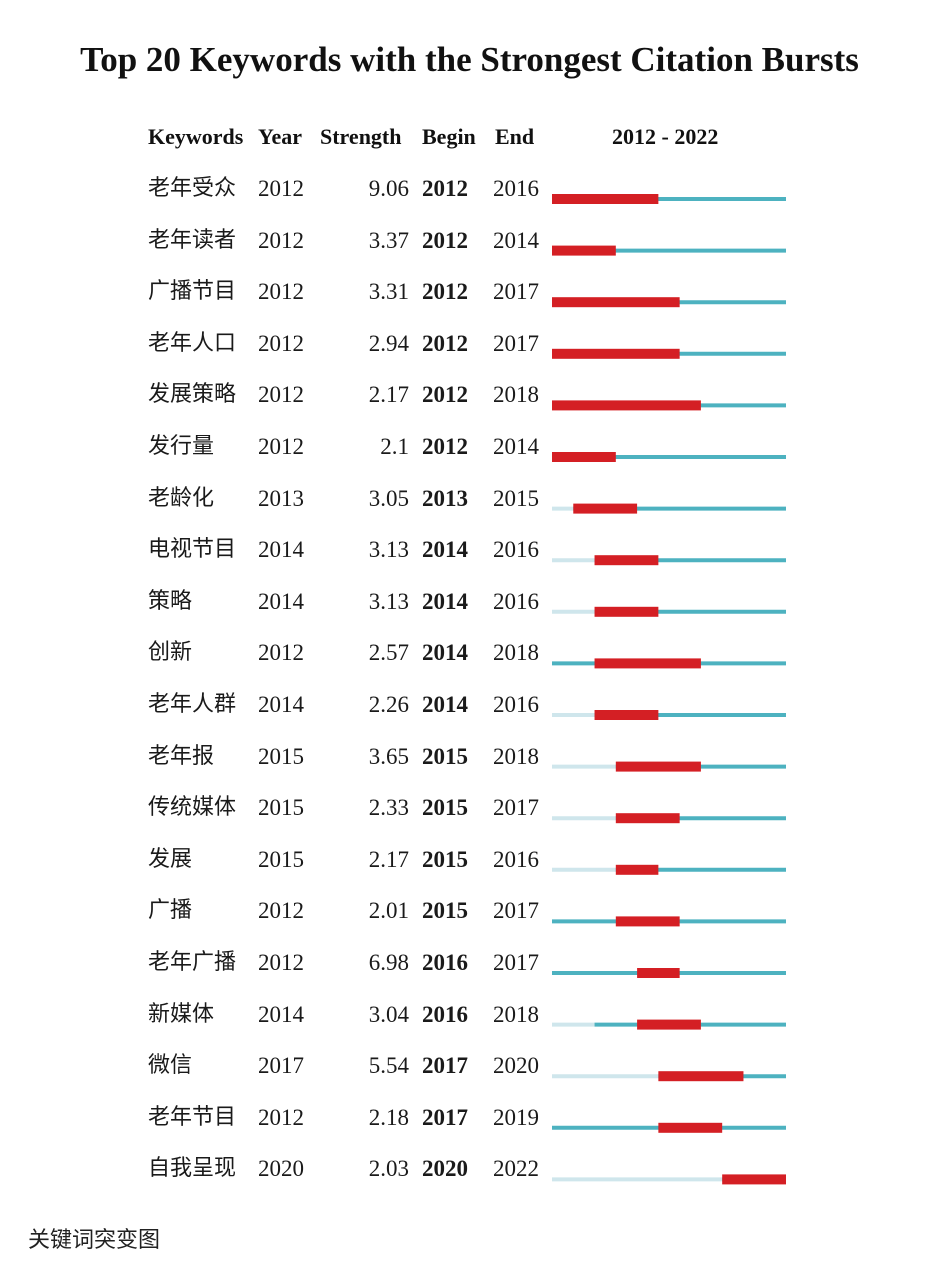 The height and width of the screenshot is (1280, 939). What do you see at coordinates (388, 911) in the screenshot?
I see `strength-cell: 2.01` at bounding box center [388, 911].